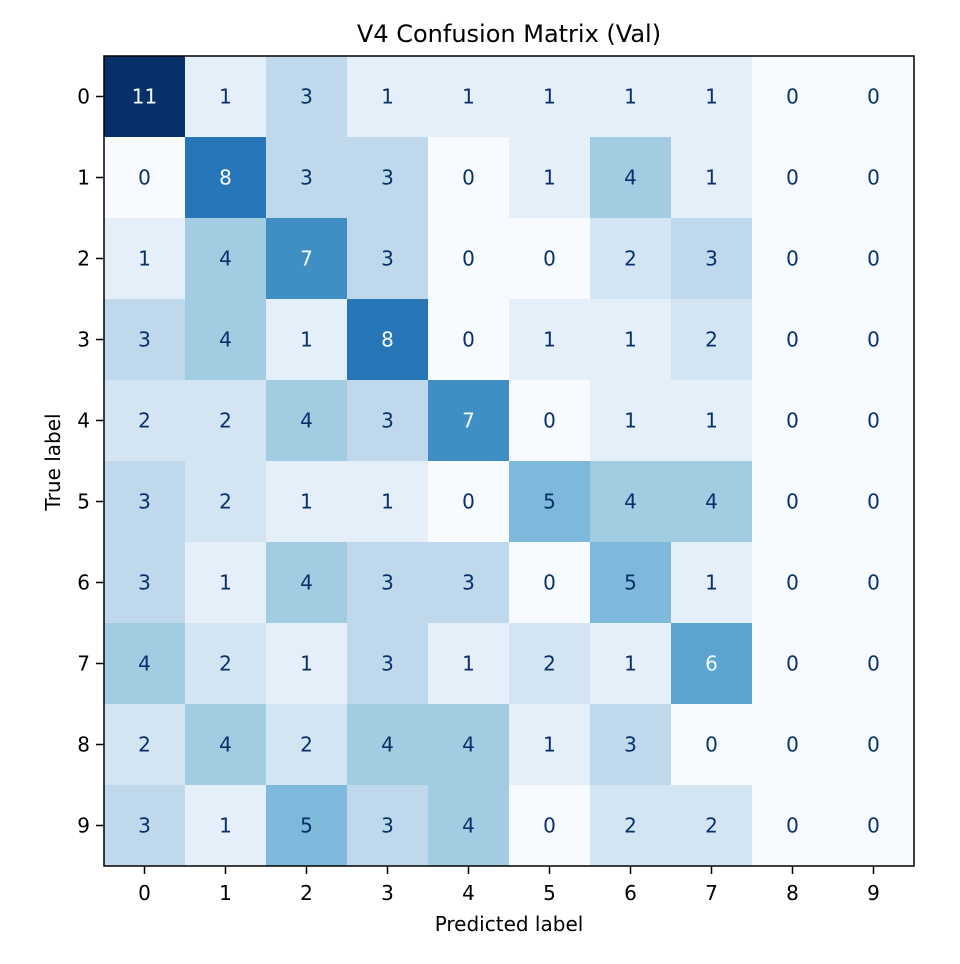 This screenshot has width=960, height=964. I want to click on cell-value-label-4-8: 0, so click(792, 421).